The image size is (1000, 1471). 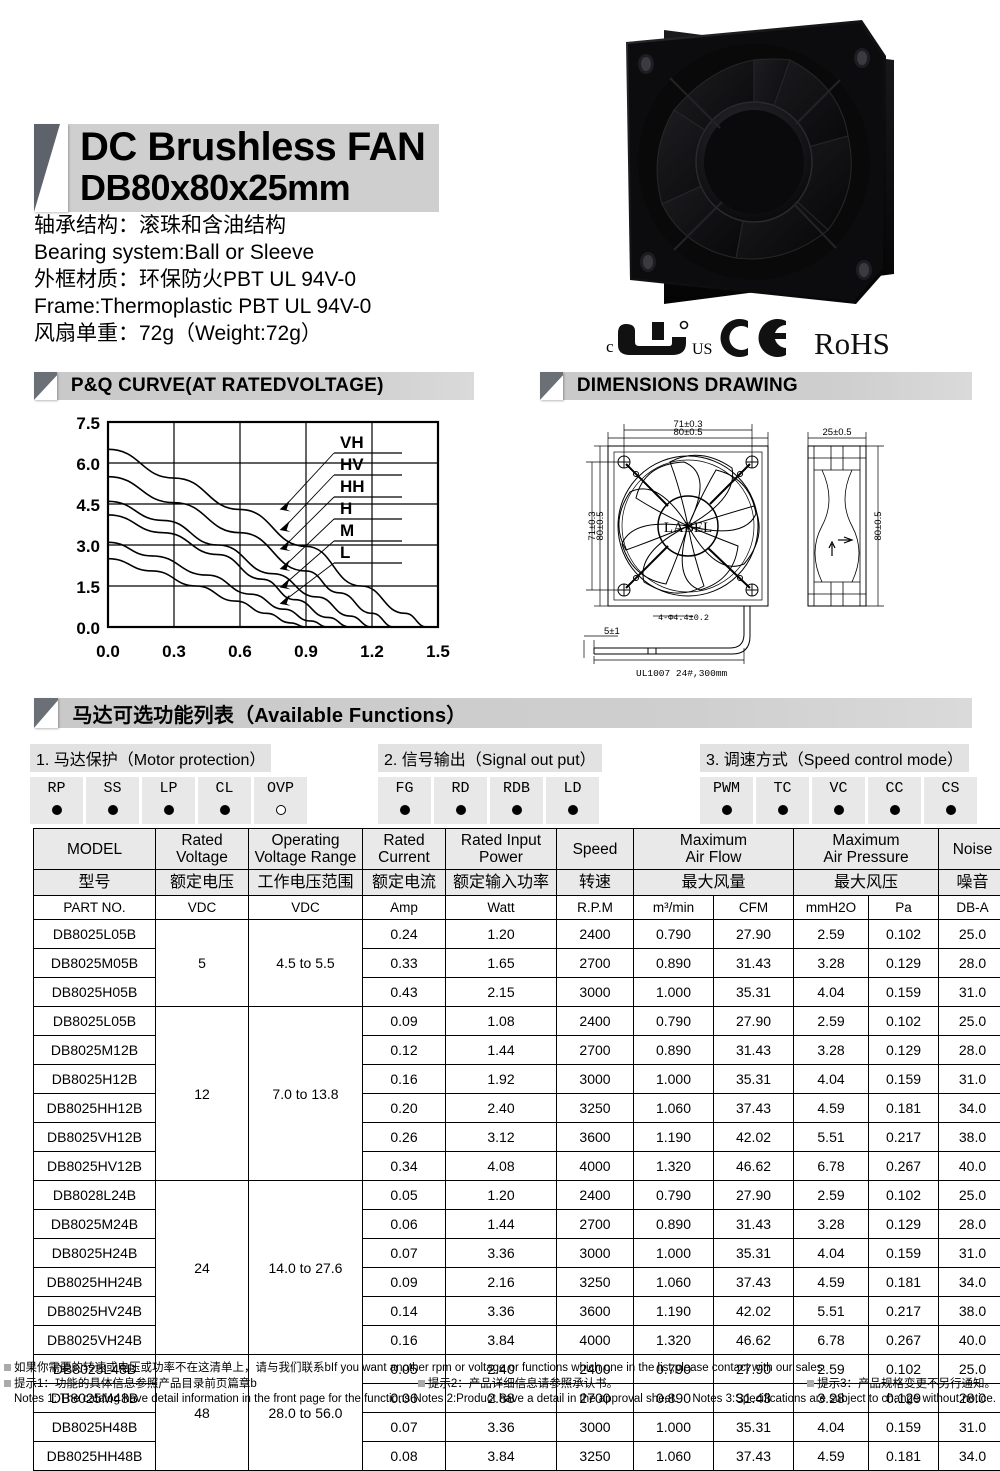 I want to click on cell-pressure-pa: 0.159, so click(x=904, y=1253).